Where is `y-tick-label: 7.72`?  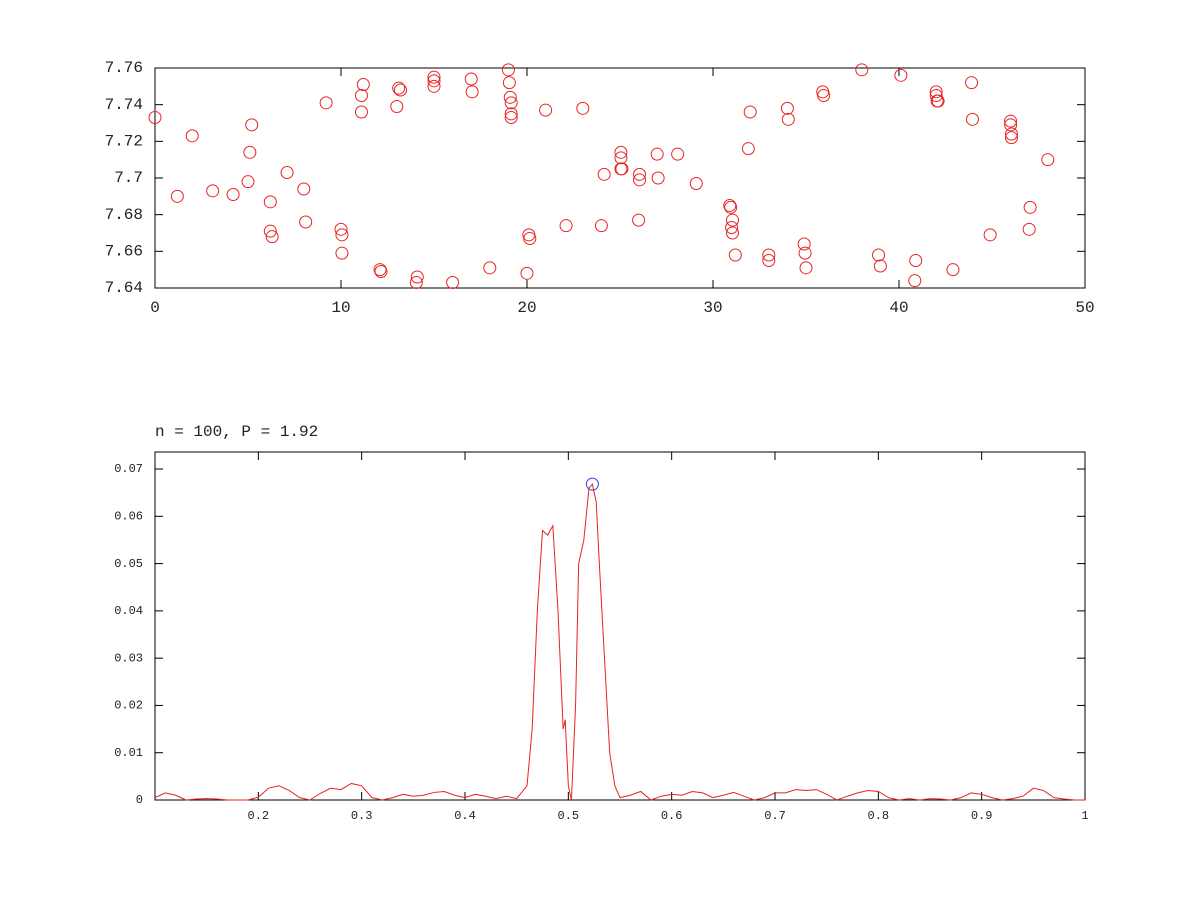
y-tick-label: 7.72 is located at coordinates (124, 142).